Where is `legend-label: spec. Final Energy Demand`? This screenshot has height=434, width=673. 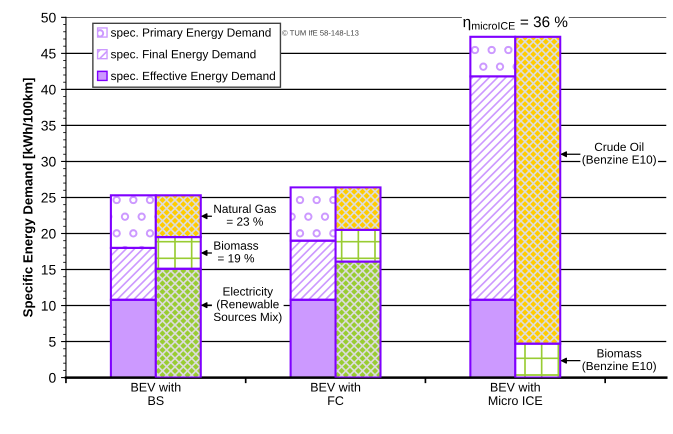
legend-label: spec. Final Energy Demand is located at coordinates (183, 55).